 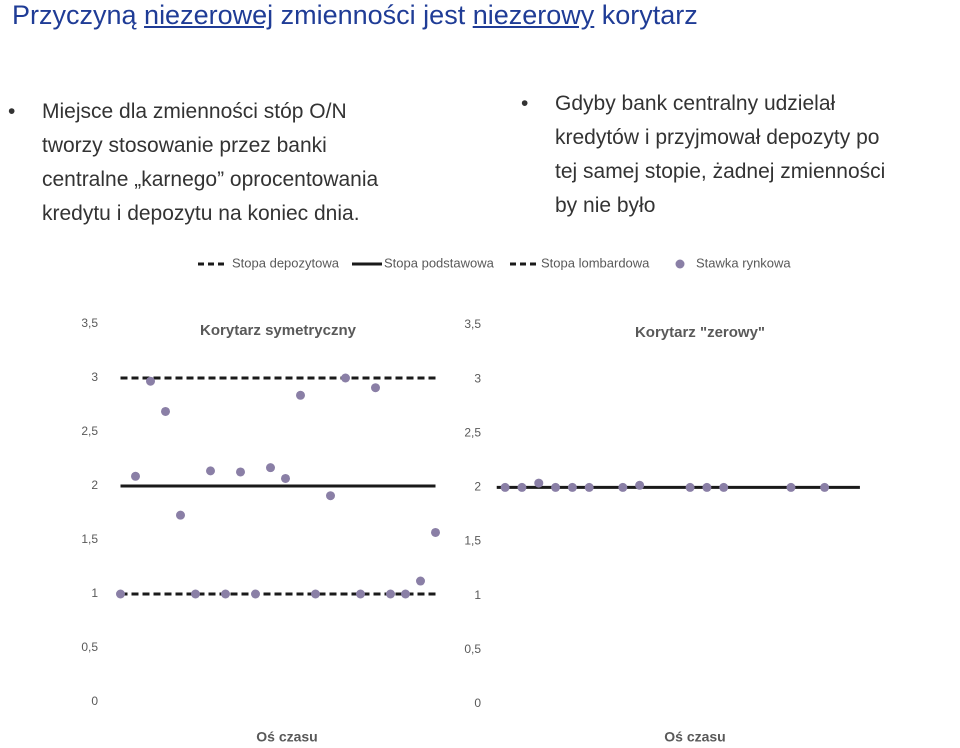 I want to click on bullet-line: kredytów i przyjmował depozyty po, so click(x=717, y=137).